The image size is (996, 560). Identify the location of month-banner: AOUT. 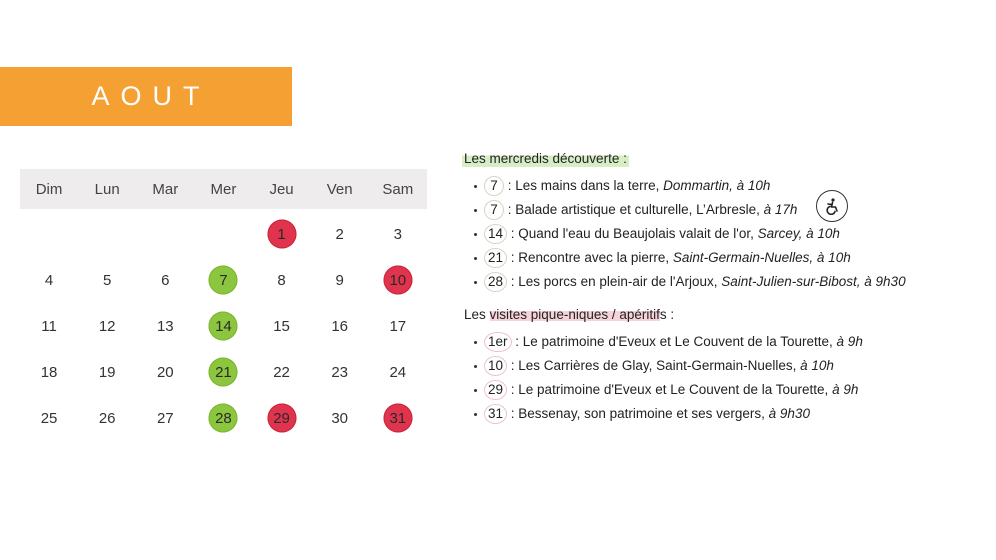
(146, 96).